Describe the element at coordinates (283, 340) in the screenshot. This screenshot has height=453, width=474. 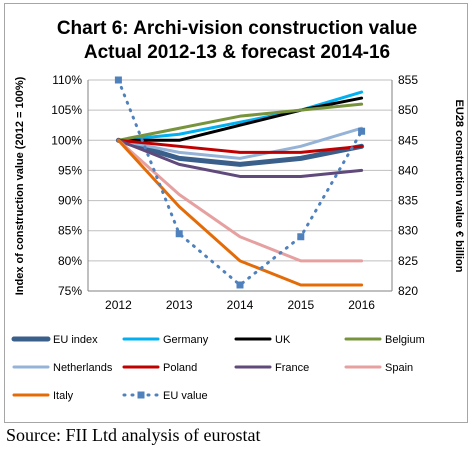
I see `legend-label-uk: UK` at that location.